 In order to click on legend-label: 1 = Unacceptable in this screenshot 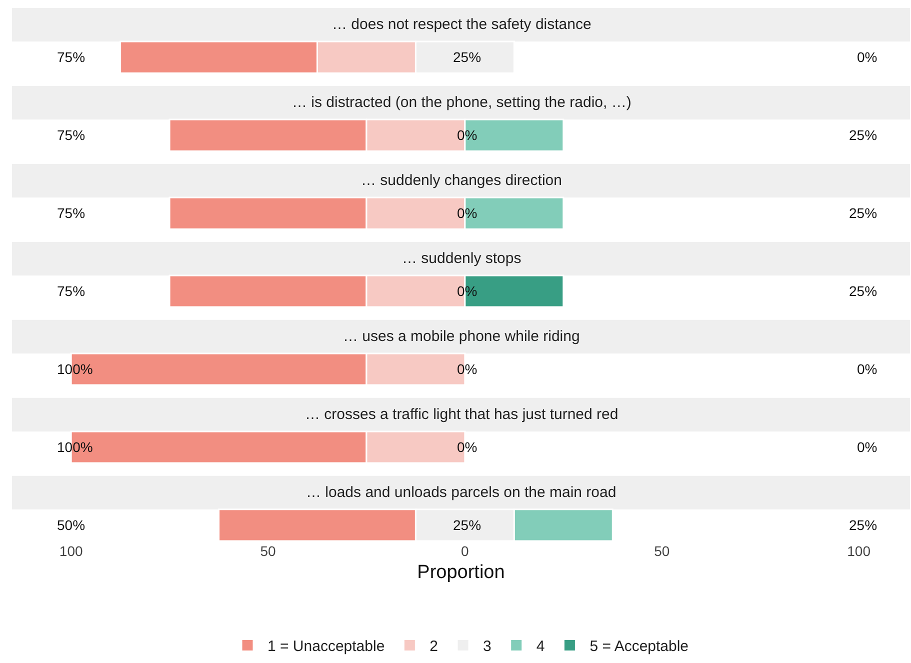, I will do `click(326, 647)`.